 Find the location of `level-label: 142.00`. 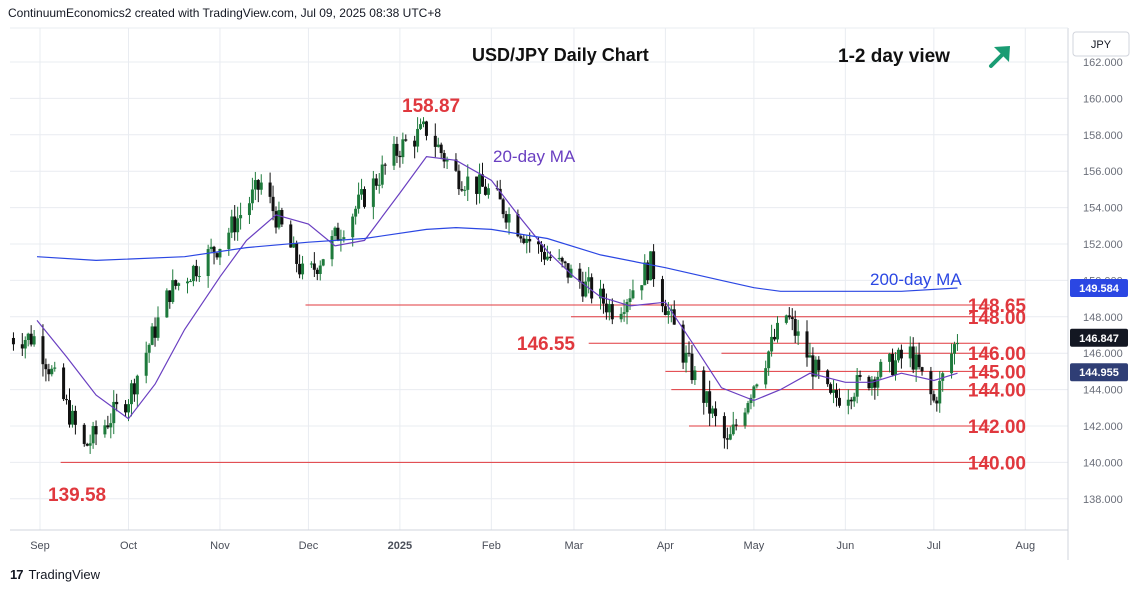

level-label: 142.00 is located at coordinates (997, 427).